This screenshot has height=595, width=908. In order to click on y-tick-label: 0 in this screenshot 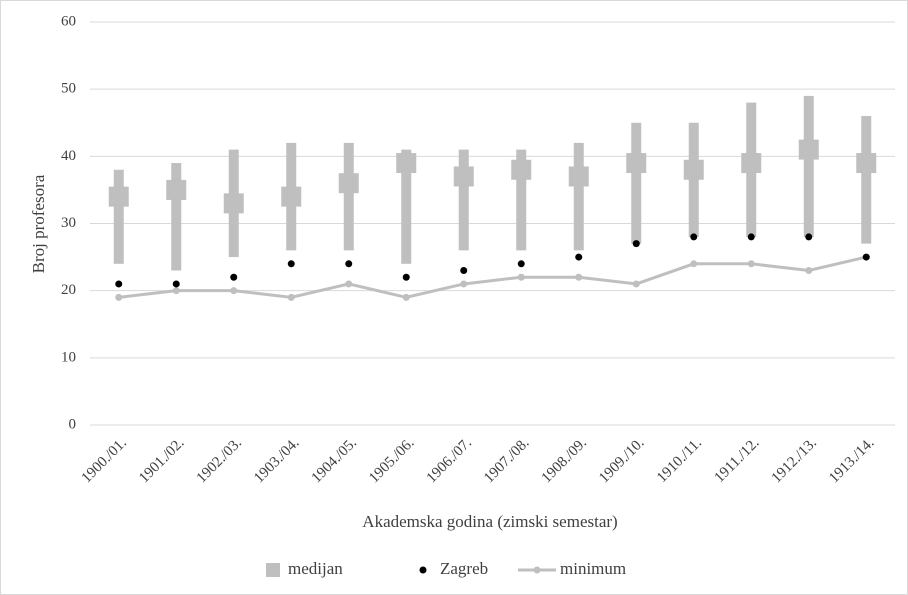, I will do `click(73, 424)`.